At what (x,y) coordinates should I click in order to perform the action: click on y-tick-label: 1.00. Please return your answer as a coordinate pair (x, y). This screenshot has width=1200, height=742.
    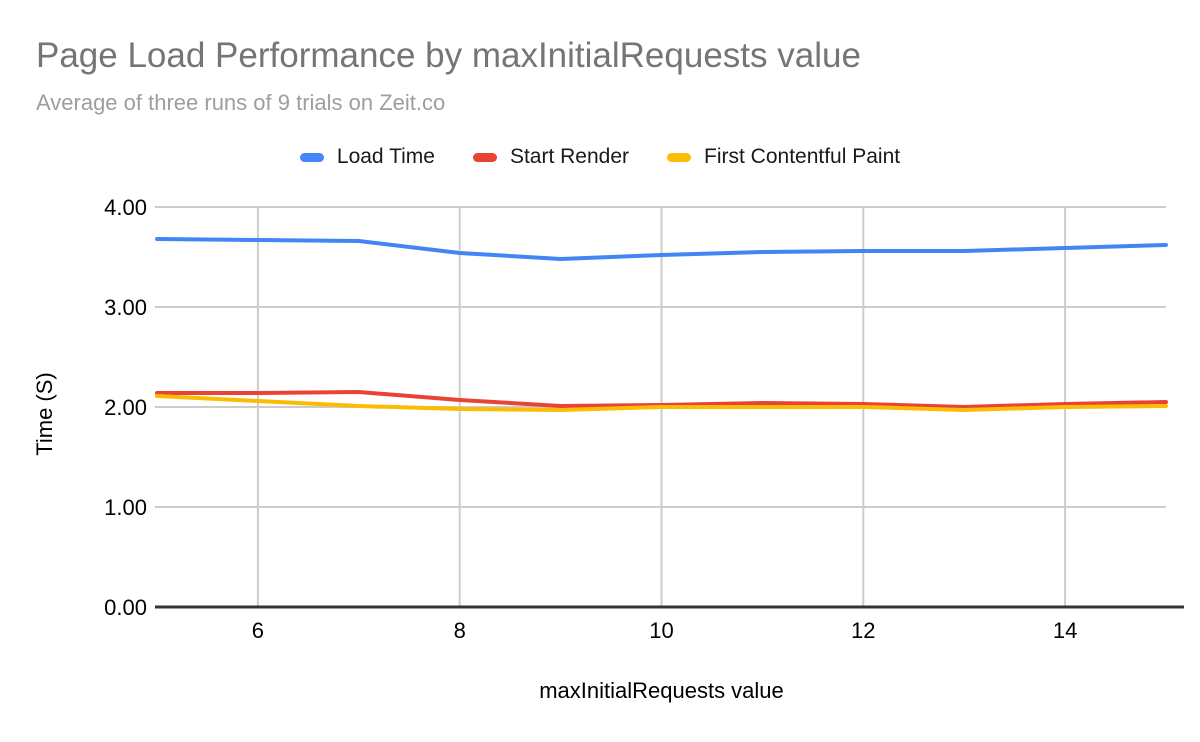
    Looking at the image, I should click on (125, 507).